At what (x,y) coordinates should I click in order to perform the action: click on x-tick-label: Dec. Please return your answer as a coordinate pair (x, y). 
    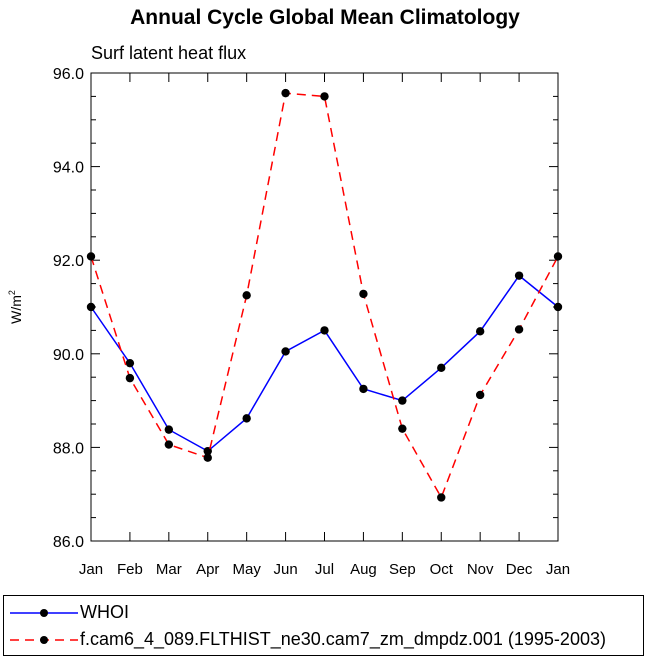
    Looking at the image, I should click on (519, 569).